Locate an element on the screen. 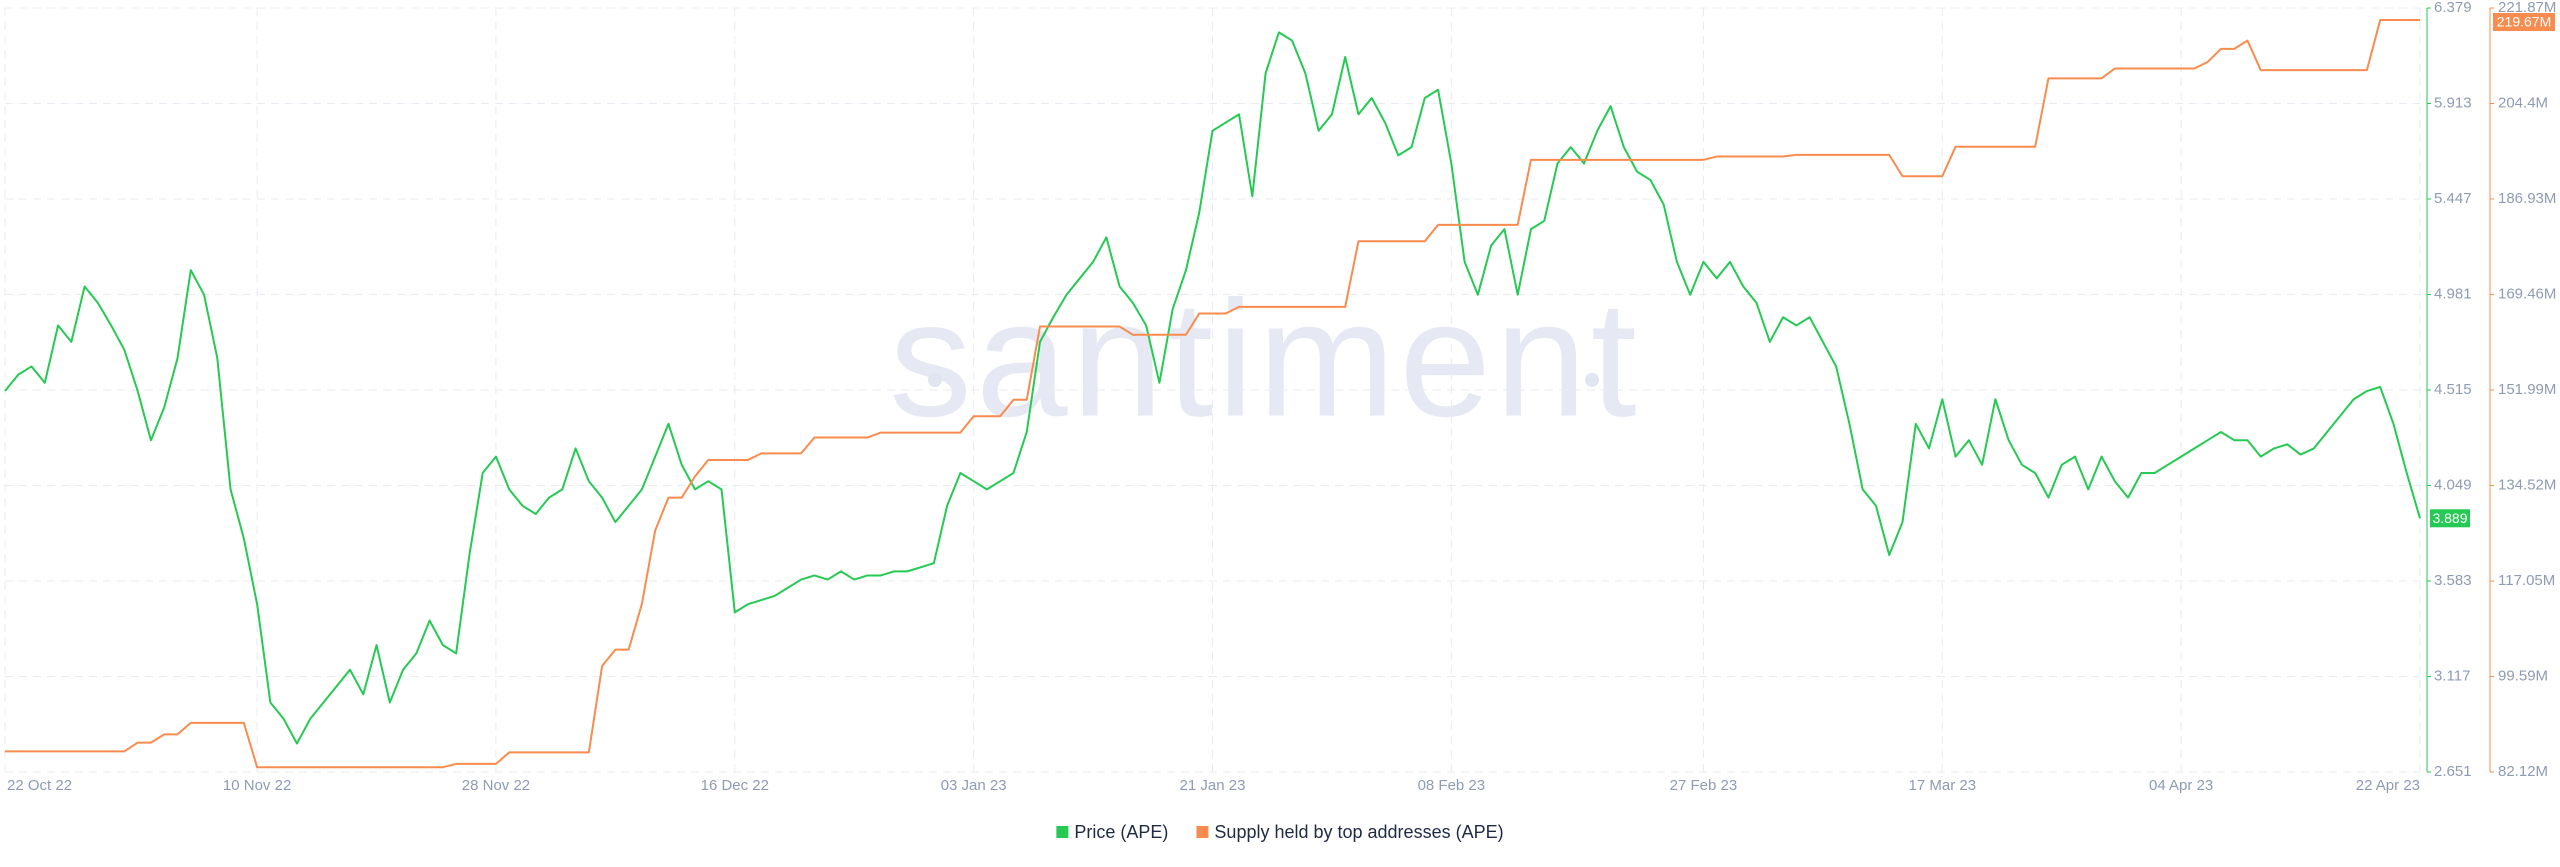 Image resolution: width=2560 pixels, height=867 pixels. y-tick-label: 4.515 is located at coordinates (2453, 389).